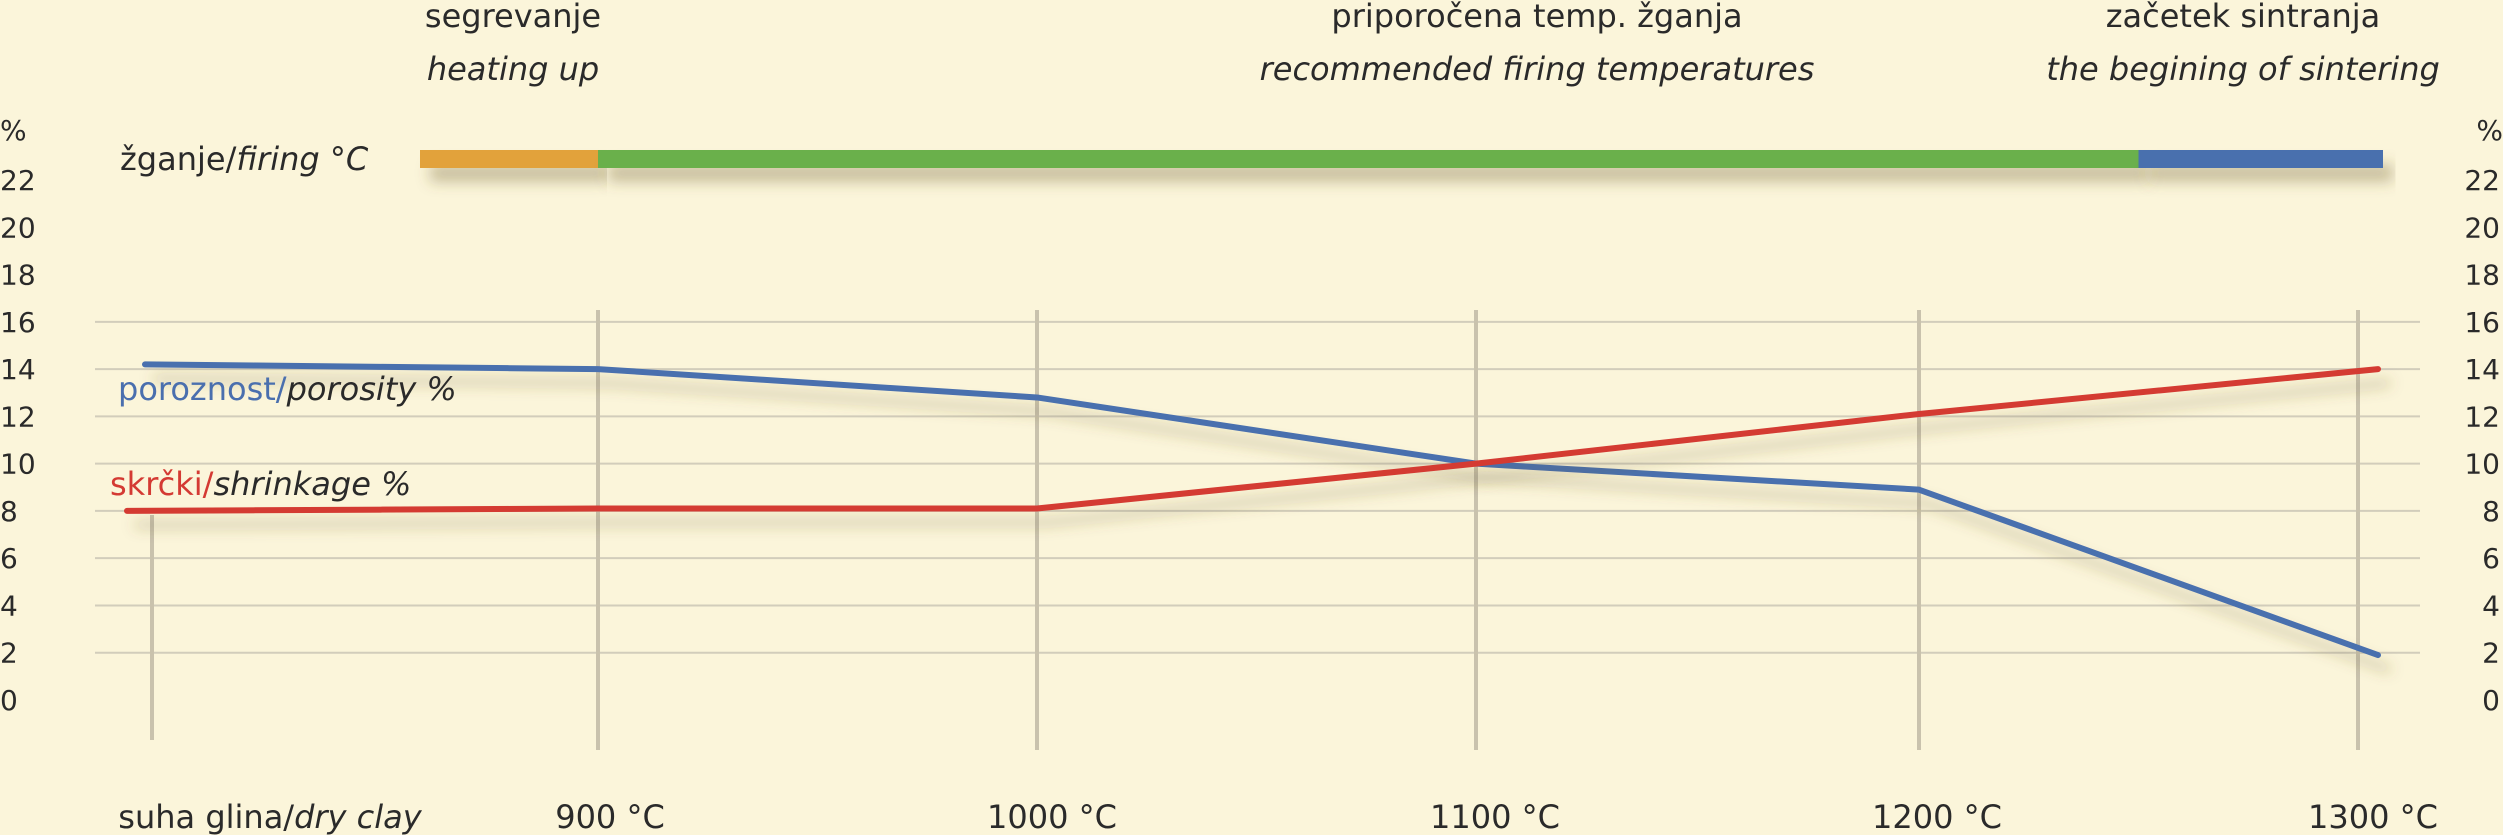 This screenshot has height=835, width=2503. I want to click on y-axis-right: % 0 2 4 6 8 10 12 14 16 18 20 22, so click(2483, 415).